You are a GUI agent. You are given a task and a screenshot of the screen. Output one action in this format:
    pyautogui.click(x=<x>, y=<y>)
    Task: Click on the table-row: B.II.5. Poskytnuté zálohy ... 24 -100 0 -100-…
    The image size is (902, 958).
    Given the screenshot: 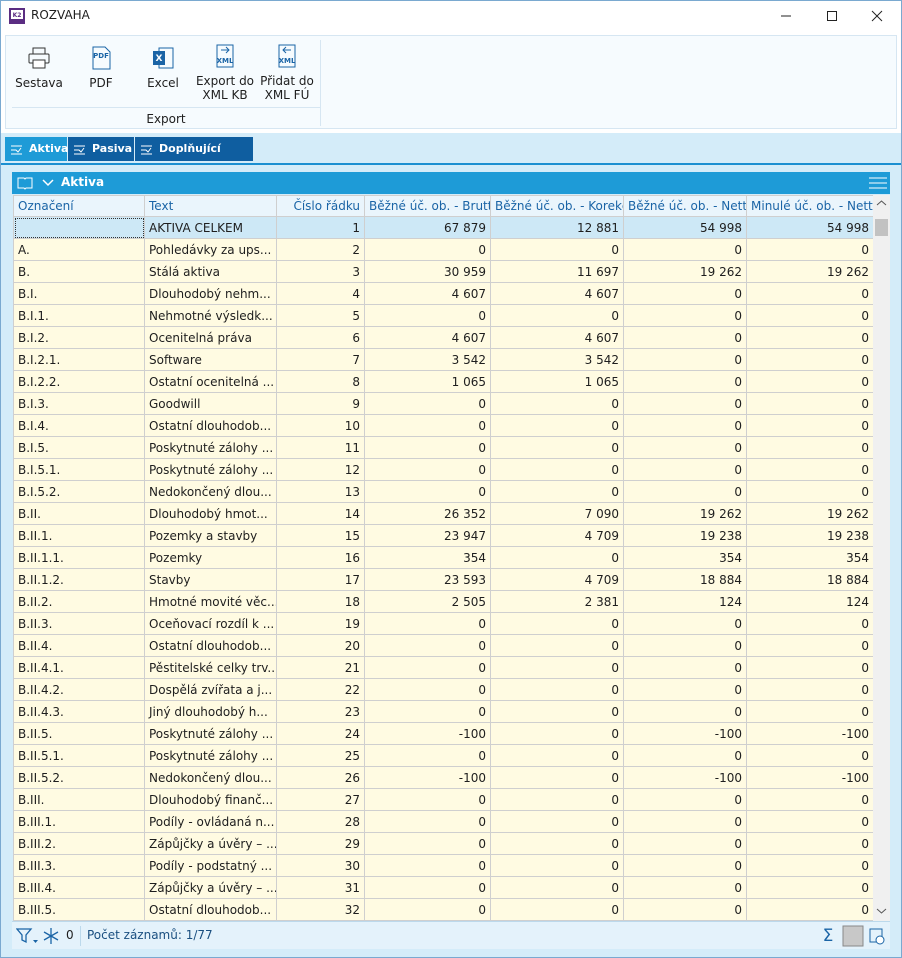 What is the action you would take?
    pyautogui.click(x=443, y=733)
    